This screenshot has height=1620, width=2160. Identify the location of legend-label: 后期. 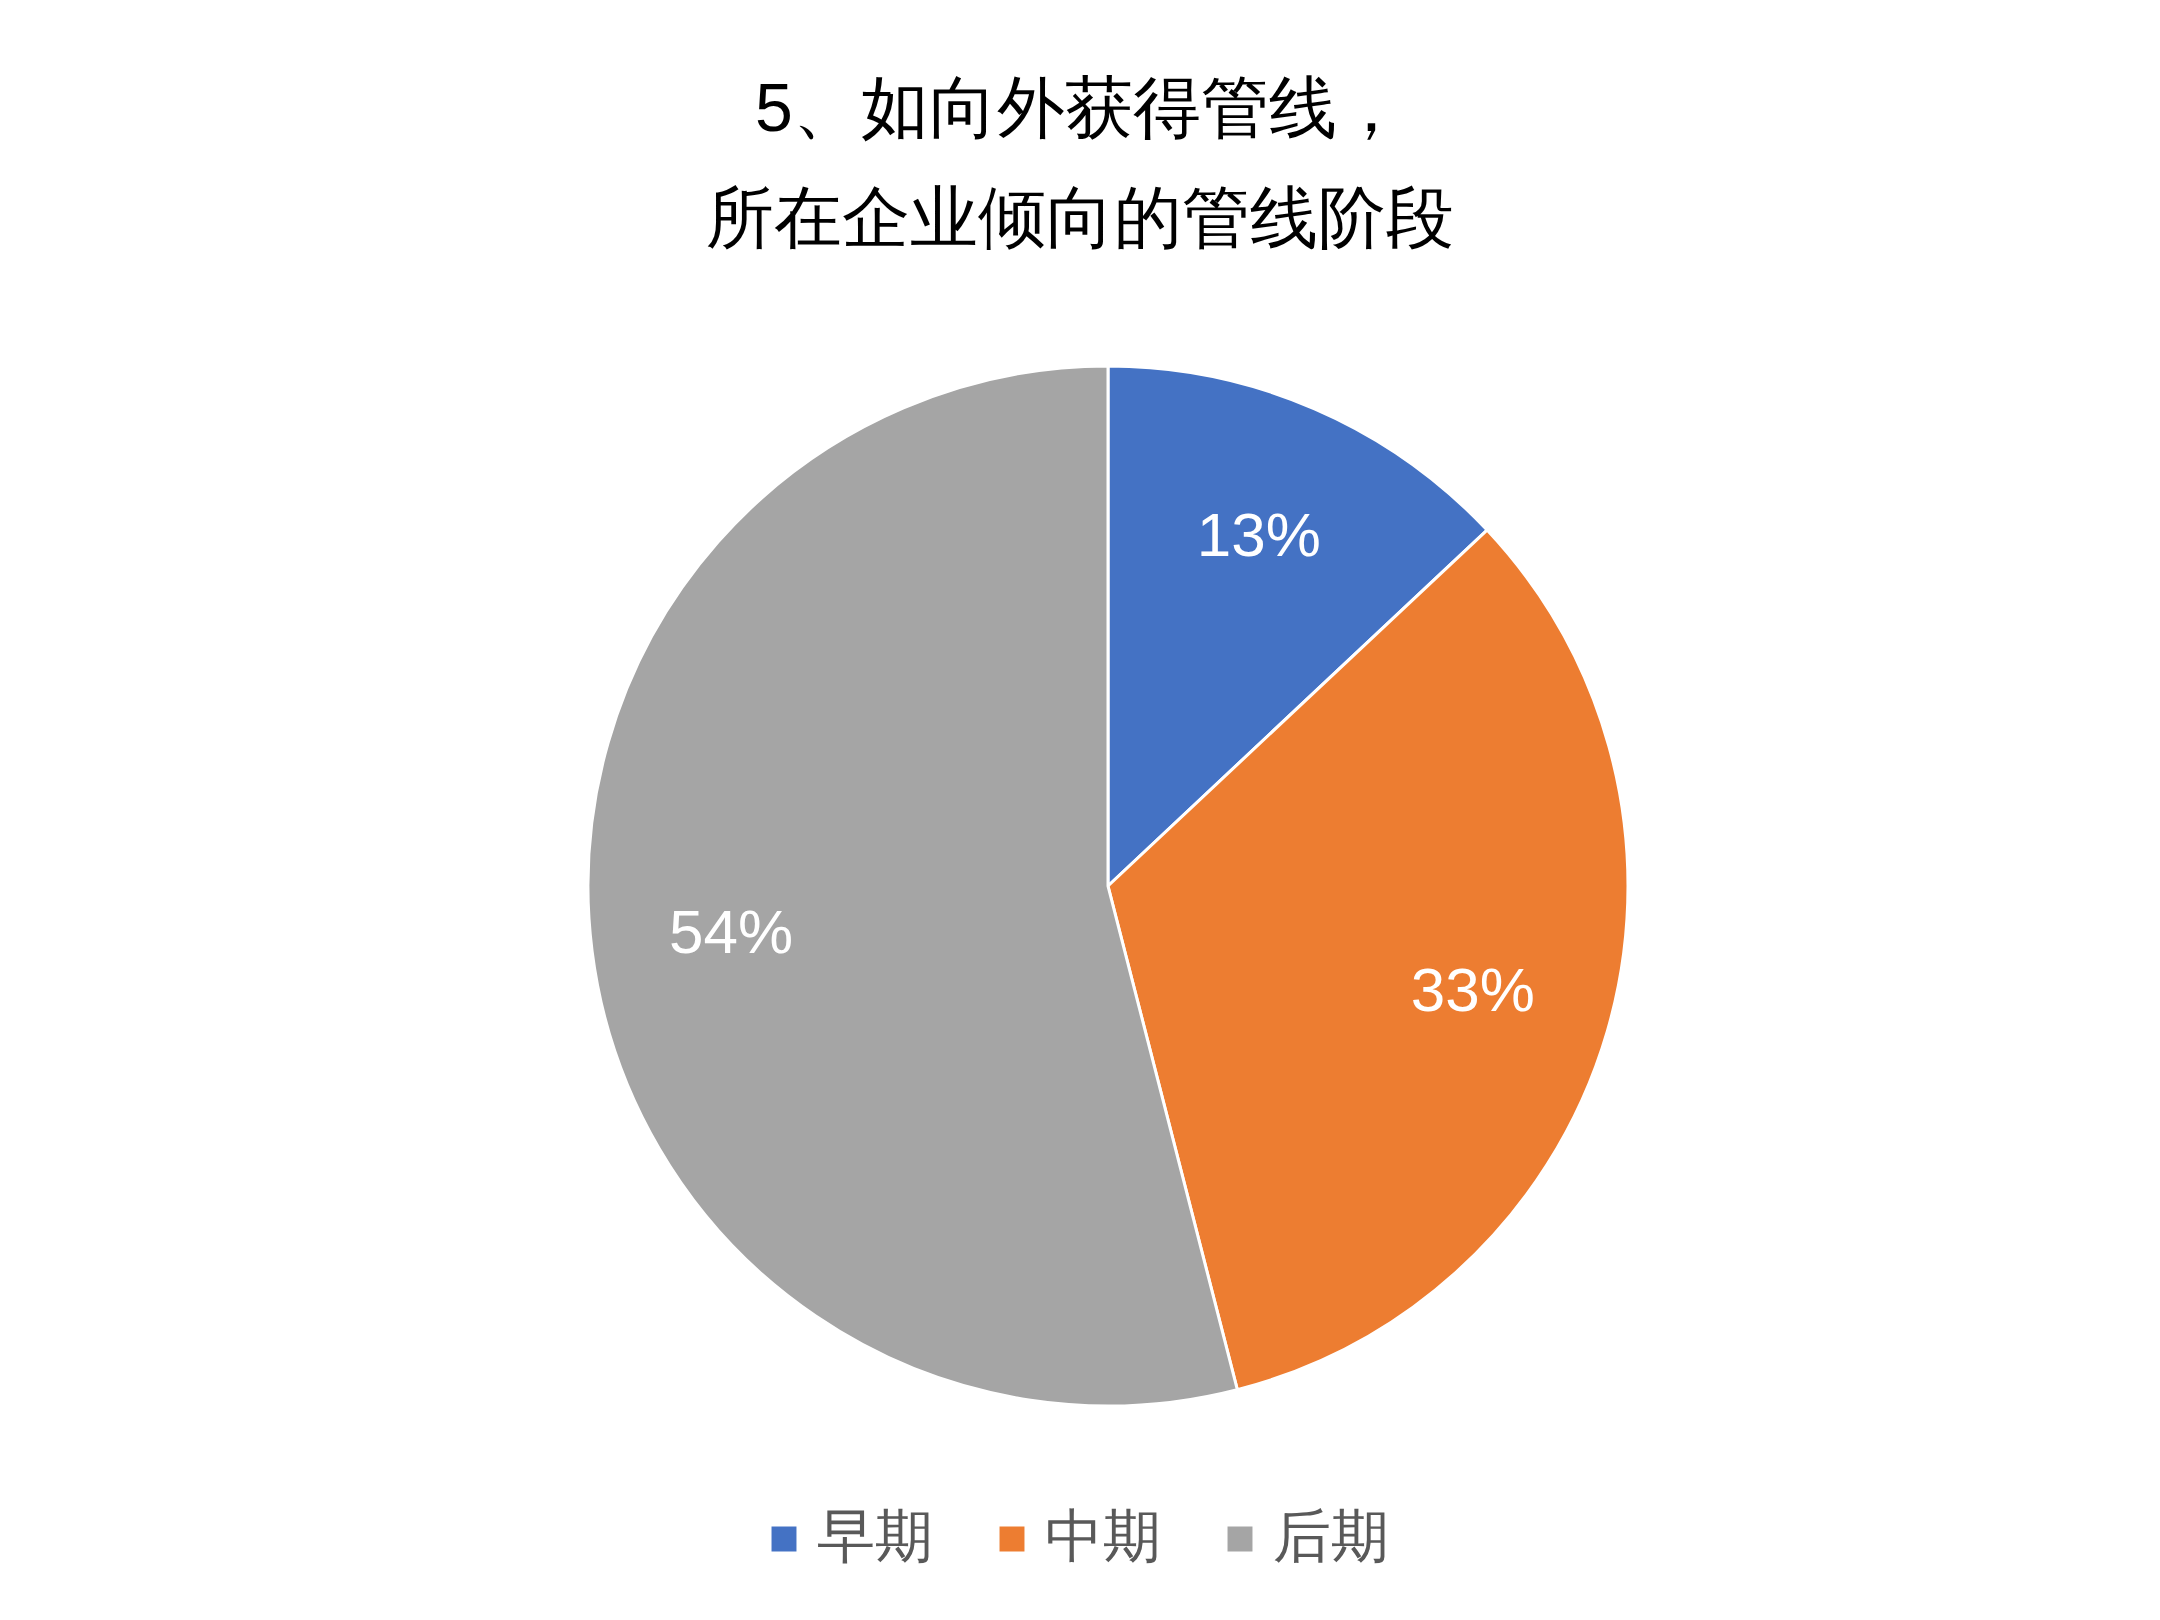
(1331, 1535).